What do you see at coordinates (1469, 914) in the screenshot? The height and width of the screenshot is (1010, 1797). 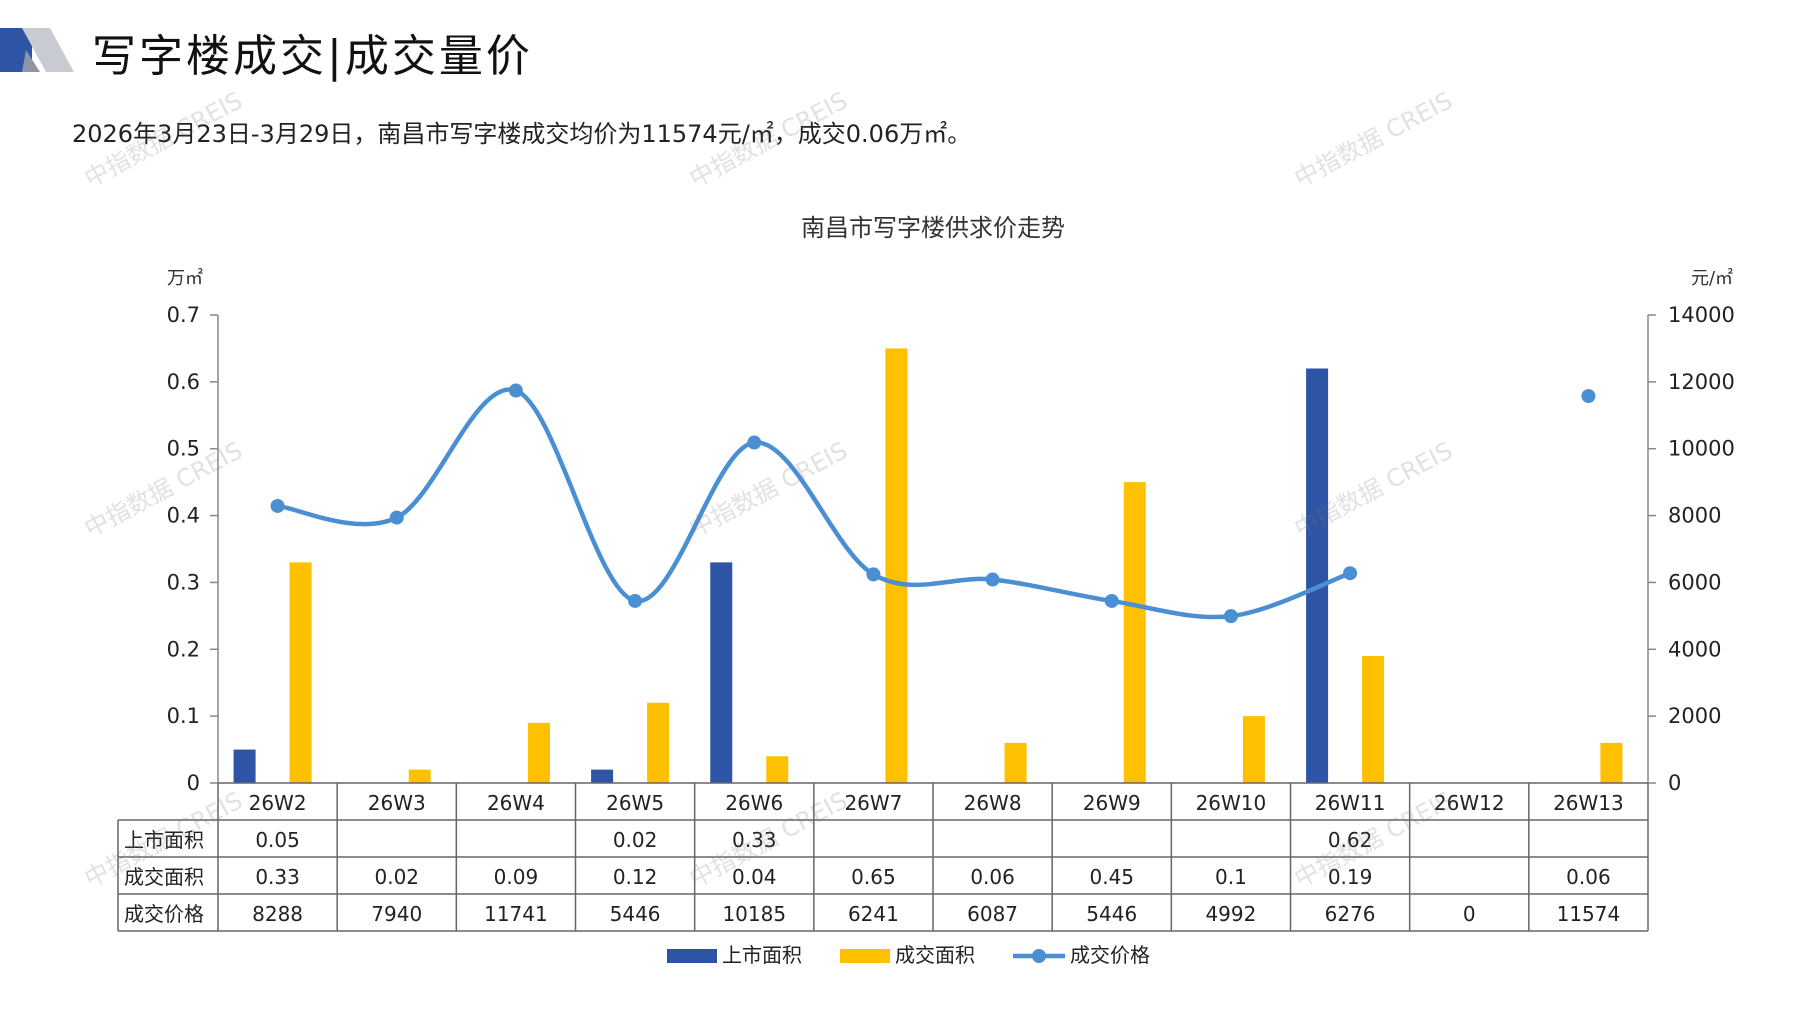 I see `table-cell: 0` at bounding box center [1469, 914].